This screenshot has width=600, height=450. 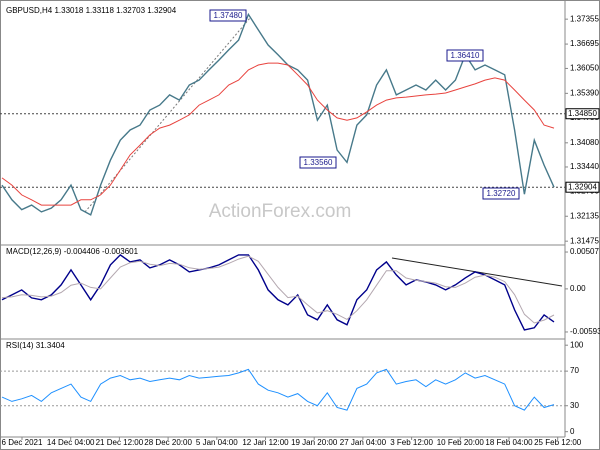 I want to click on y-tick-label: 1.32135, so click(x=584, y=215).